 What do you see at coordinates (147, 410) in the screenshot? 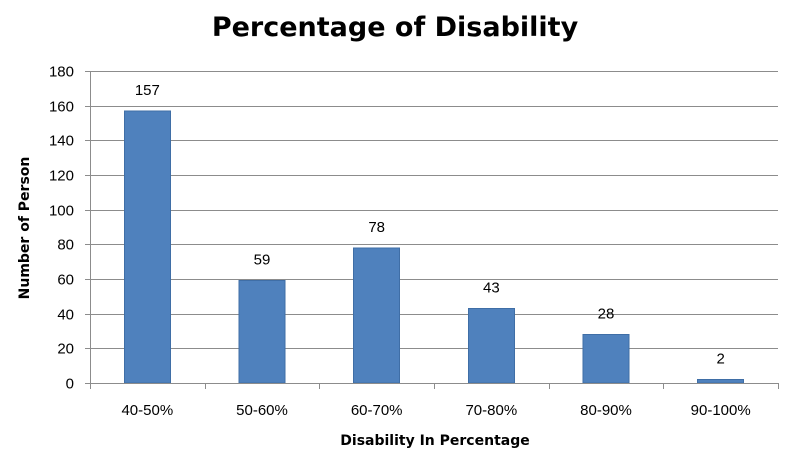
I see `x-tick-label: 40-50%` at bounding box center [147, 410].